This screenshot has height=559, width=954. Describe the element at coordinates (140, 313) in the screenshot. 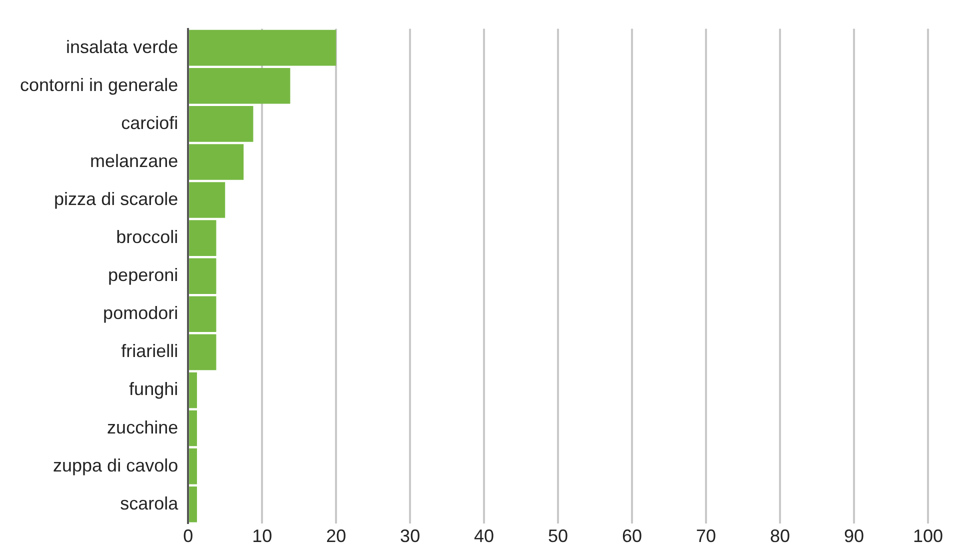

I see `y-tick-label: pomodori` at that location.